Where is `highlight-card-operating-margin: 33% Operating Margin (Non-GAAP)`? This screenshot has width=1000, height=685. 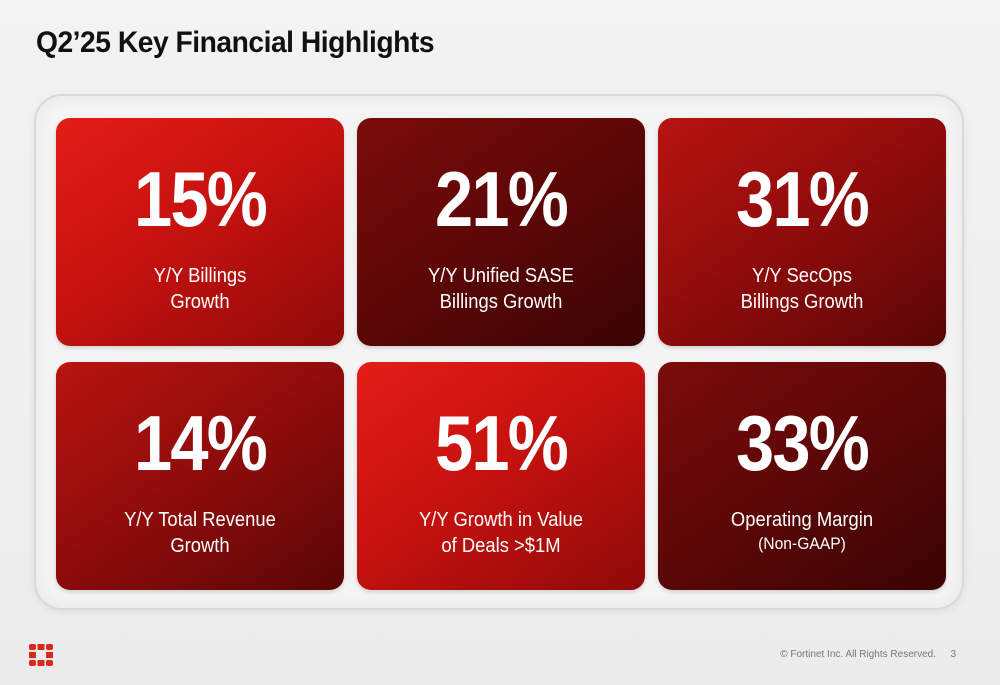 highlight-card-operating-margin: 33% Operating Margin (Non-GAAP) is located at coordinates (802, 476).